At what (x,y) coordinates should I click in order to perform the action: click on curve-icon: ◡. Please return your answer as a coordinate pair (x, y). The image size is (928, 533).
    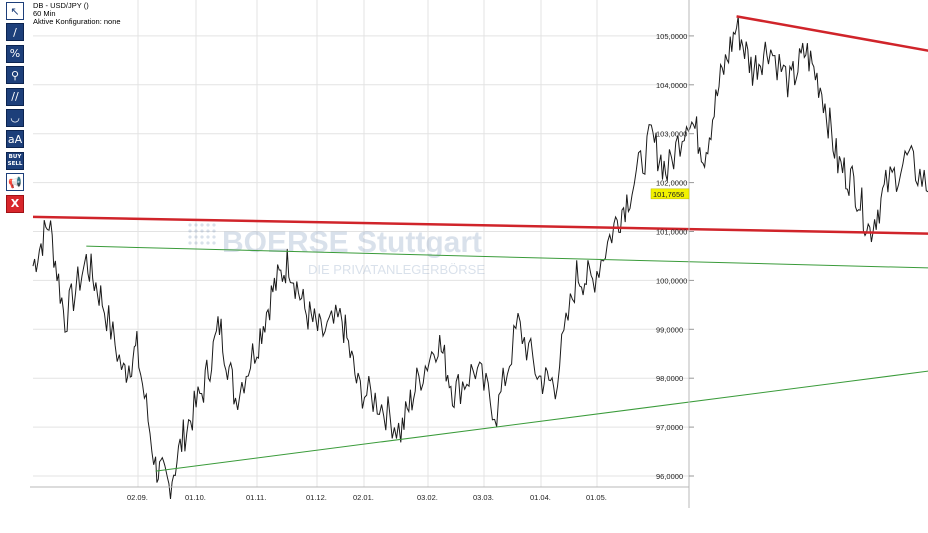
    Looking at the image, I should click on (15, 117).